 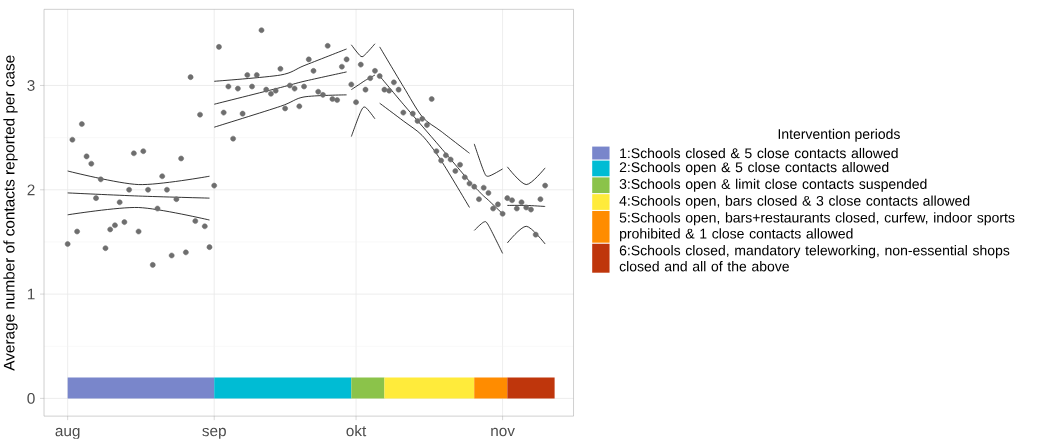 I want to click on legend-title: Intervention periods, so click(x=839, y=135).